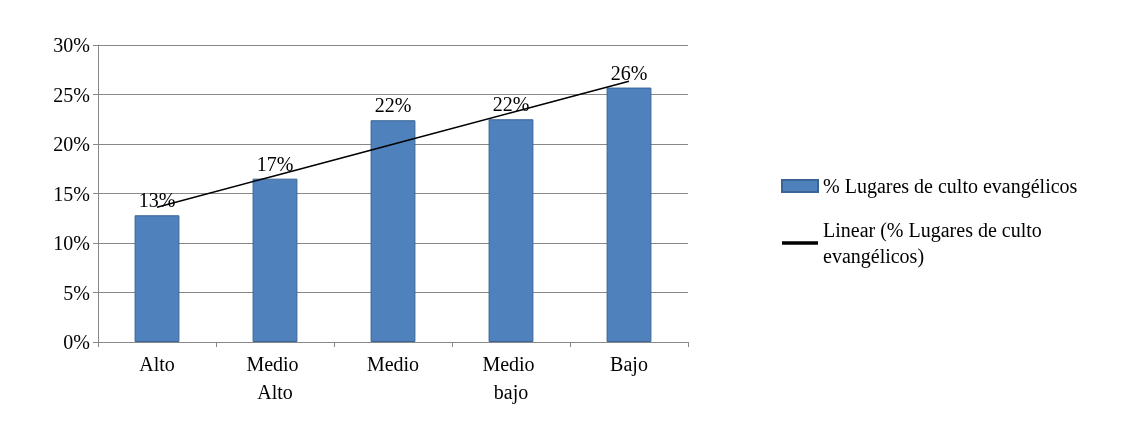 This screenshot has height=446, width=1121. I want to click on x-tick-label: Medio Alto, so click(275, 378).